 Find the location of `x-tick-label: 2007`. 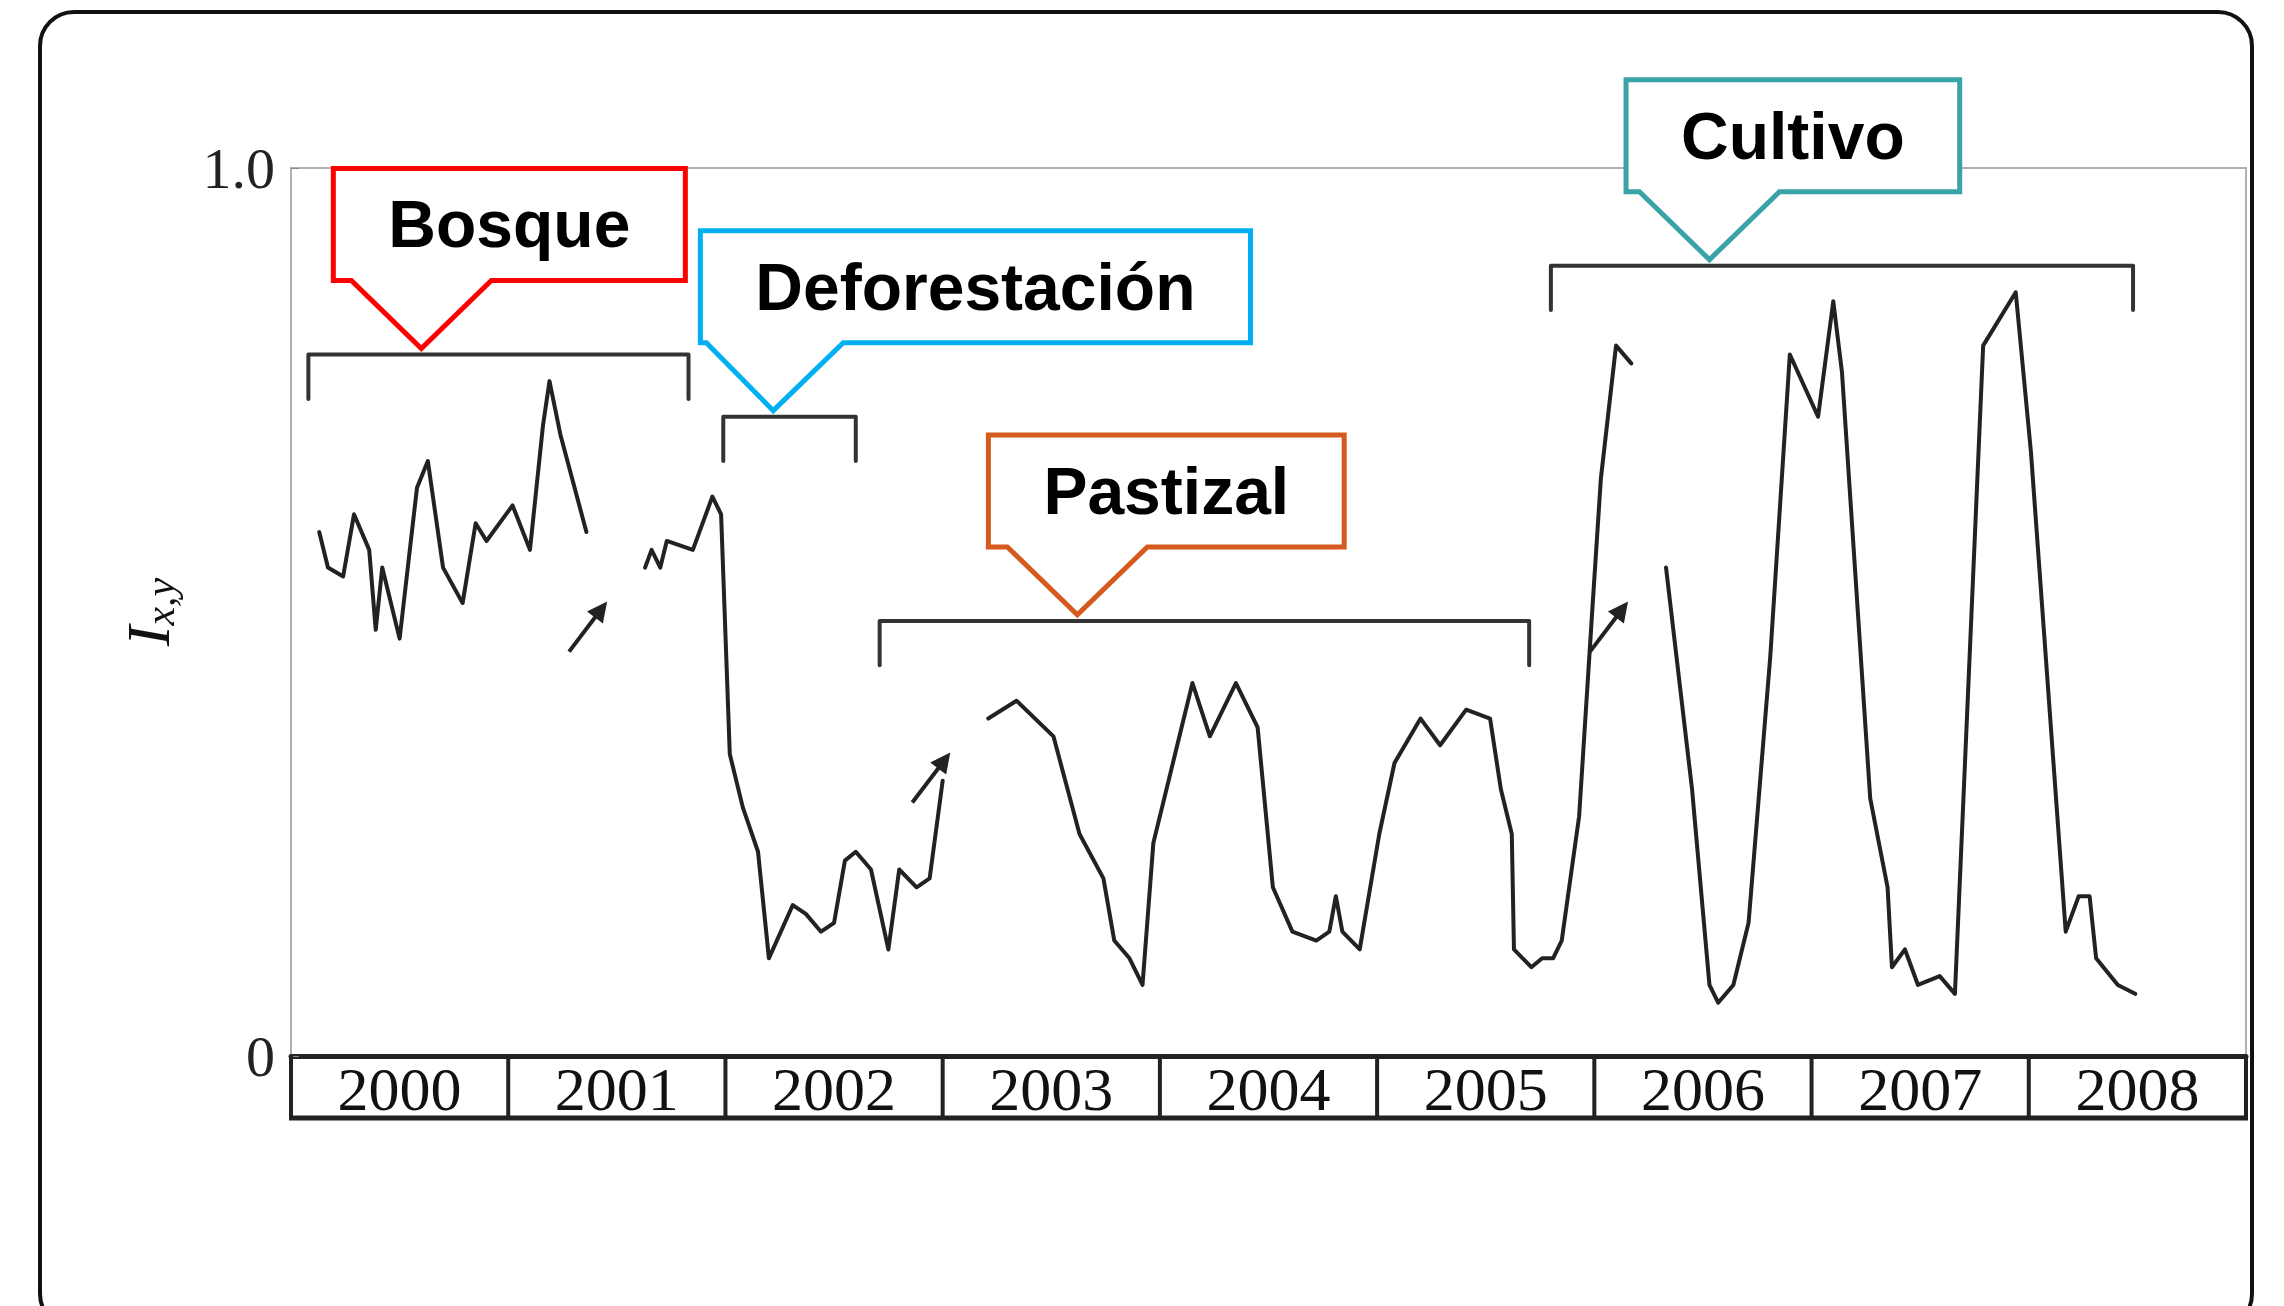

x-tick-label: 2007 is located at coordinates (1920, 1089).